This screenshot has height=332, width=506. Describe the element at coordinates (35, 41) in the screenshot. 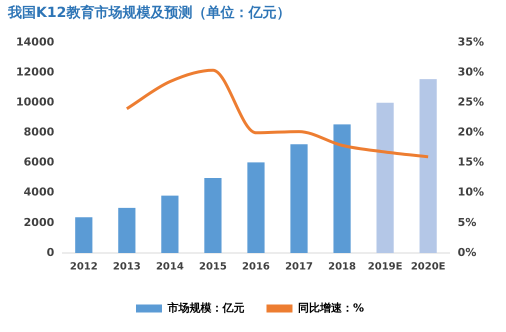

I see `y-tick-label: 14000` at that location.